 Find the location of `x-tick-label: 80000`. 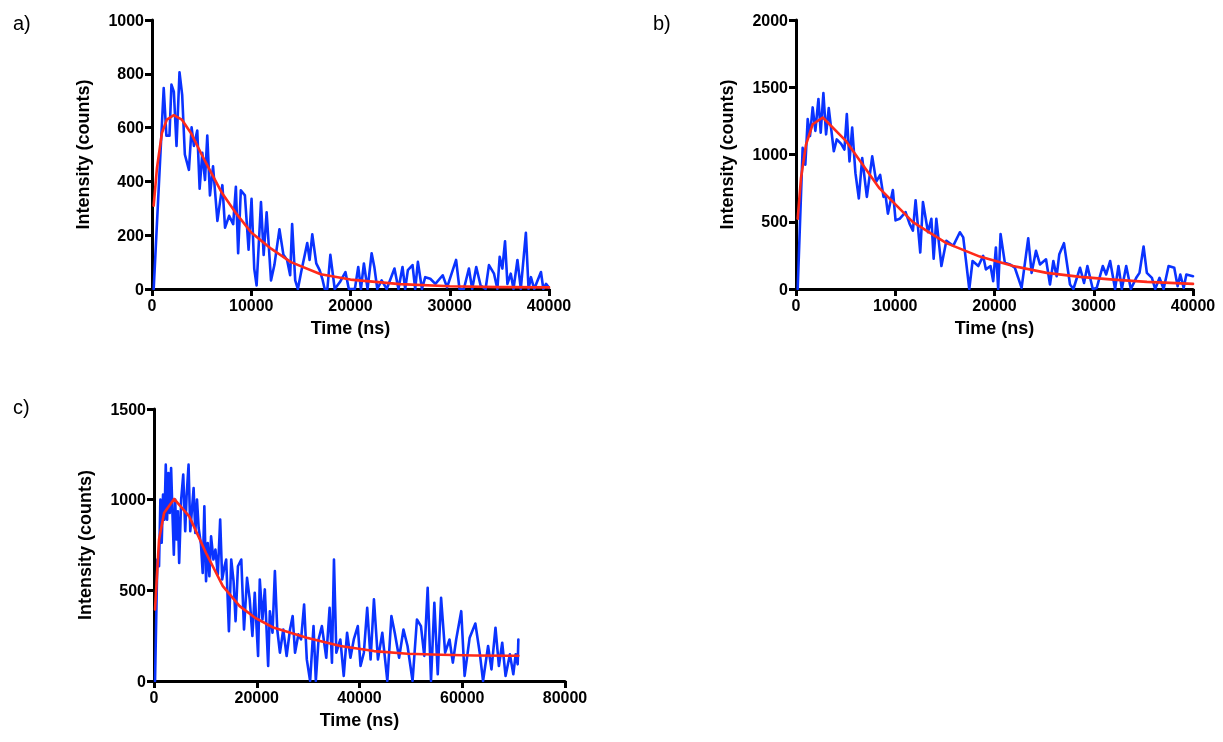

x-tick-label: 80000 is located at coordinates (565, 697).